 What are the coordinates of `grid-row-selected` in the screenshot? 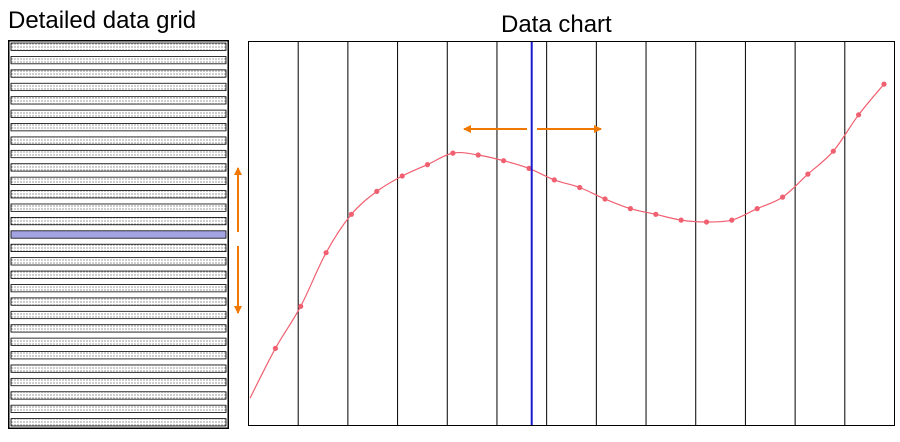 It's located at (118, 234).